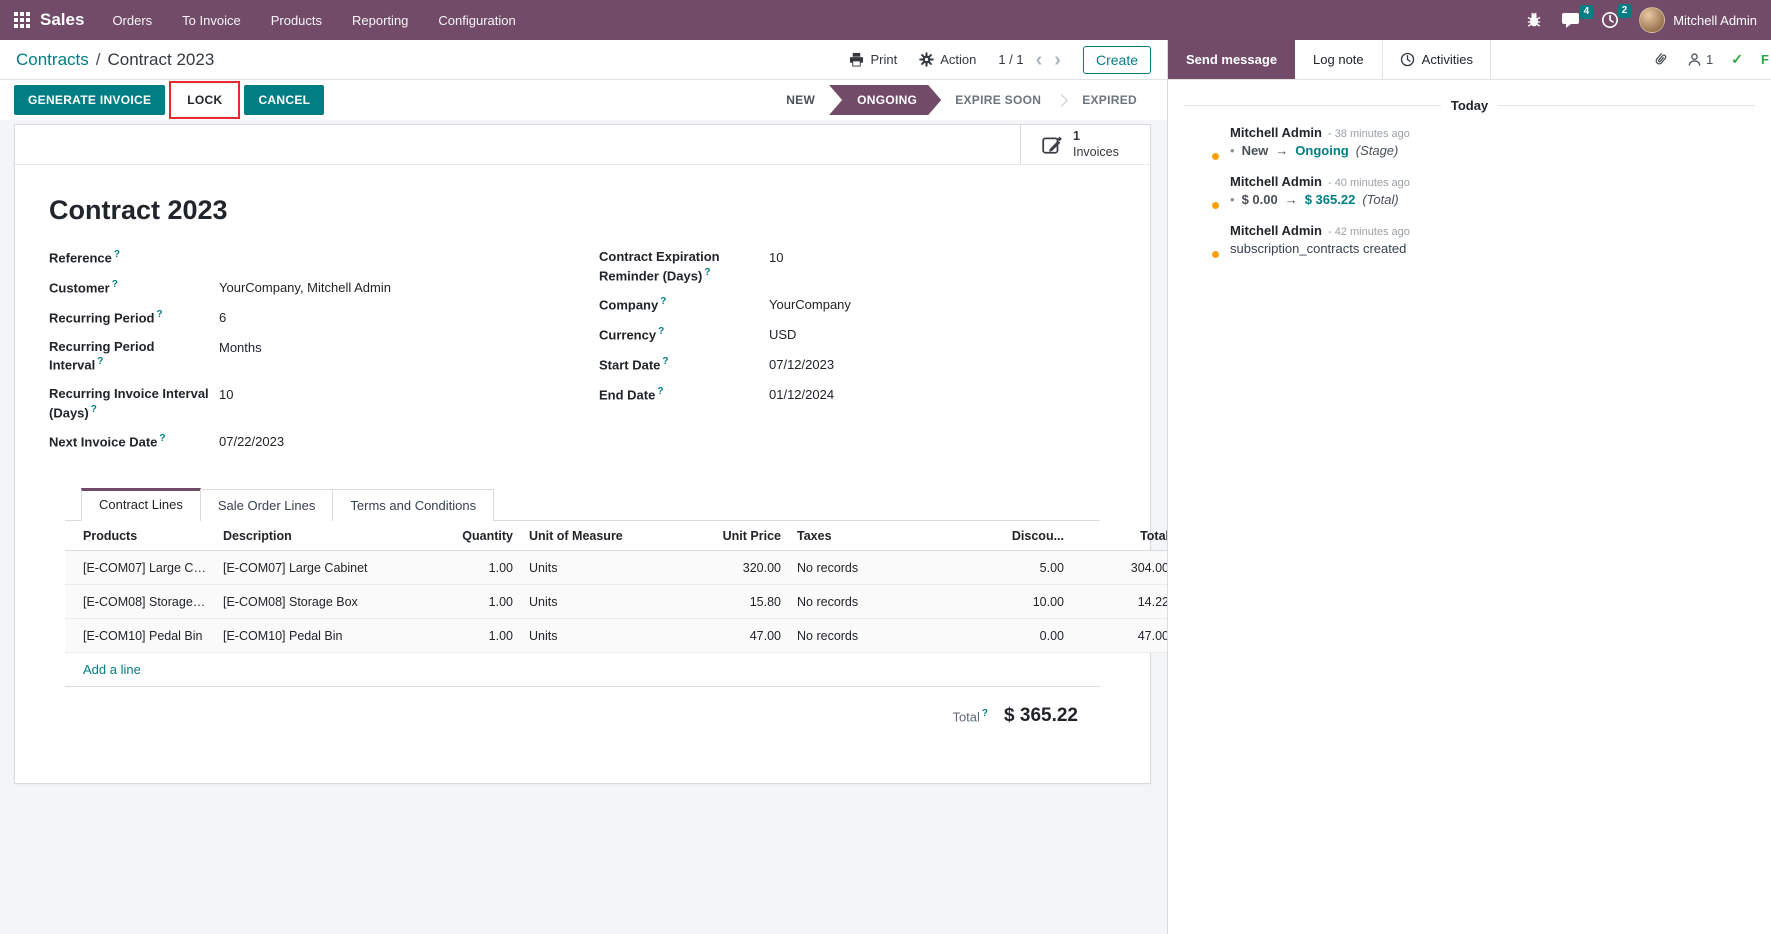 Image resolution: width=1771 pixels, height=934 pixels. What do you see at coordinates (1368, 183) in the screenshot?
I see `message-timestamp: - 40 minutes ago` at bounding box center [1368, 183].